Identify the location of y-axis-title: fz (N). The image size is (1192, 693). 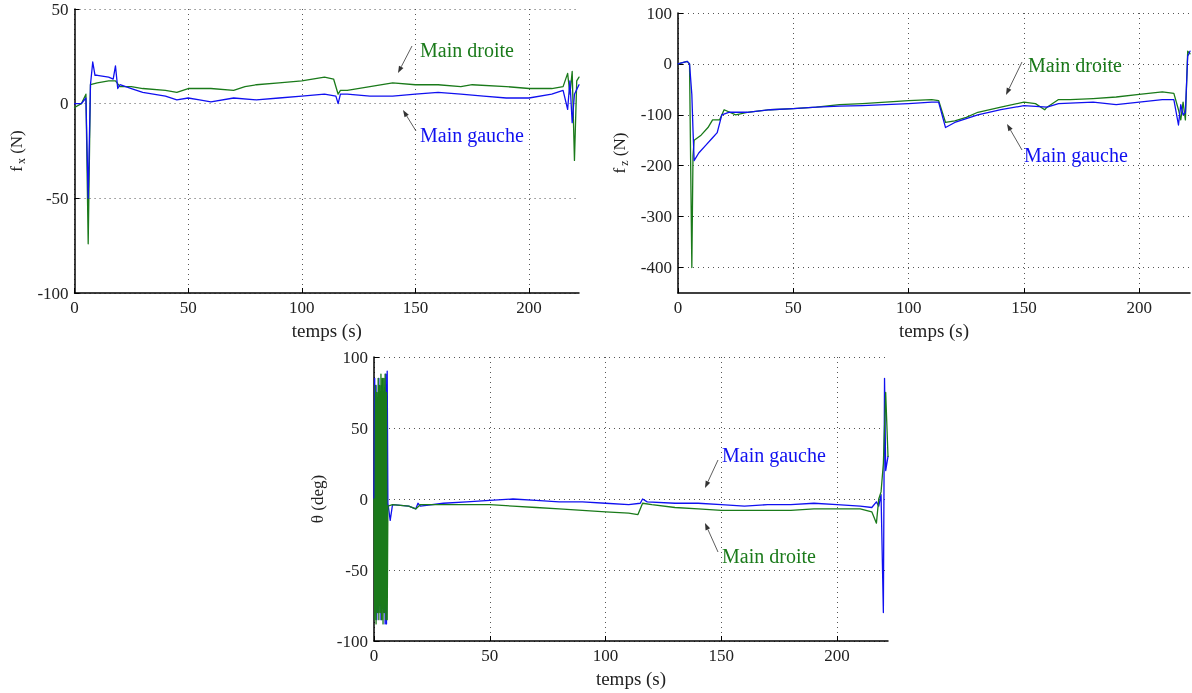
(620, 153).